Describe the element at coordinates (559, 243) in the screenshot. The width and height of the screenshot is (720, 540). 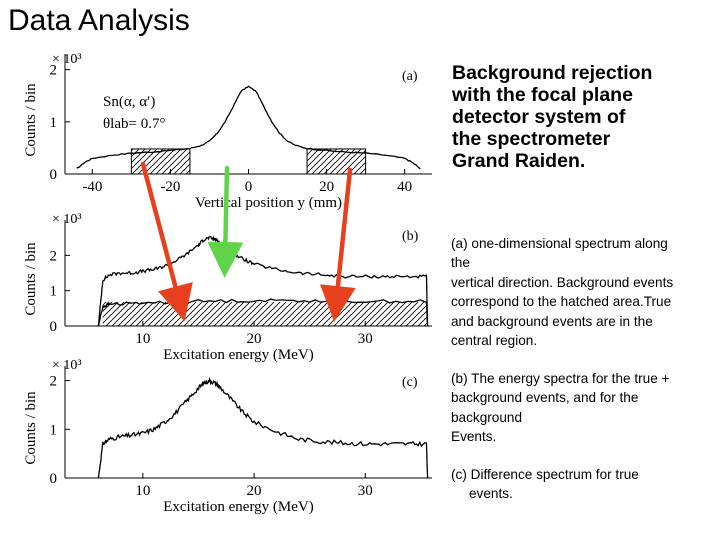
I see `caption-a-line: (a) one-dimensional spectrum along` at that location.